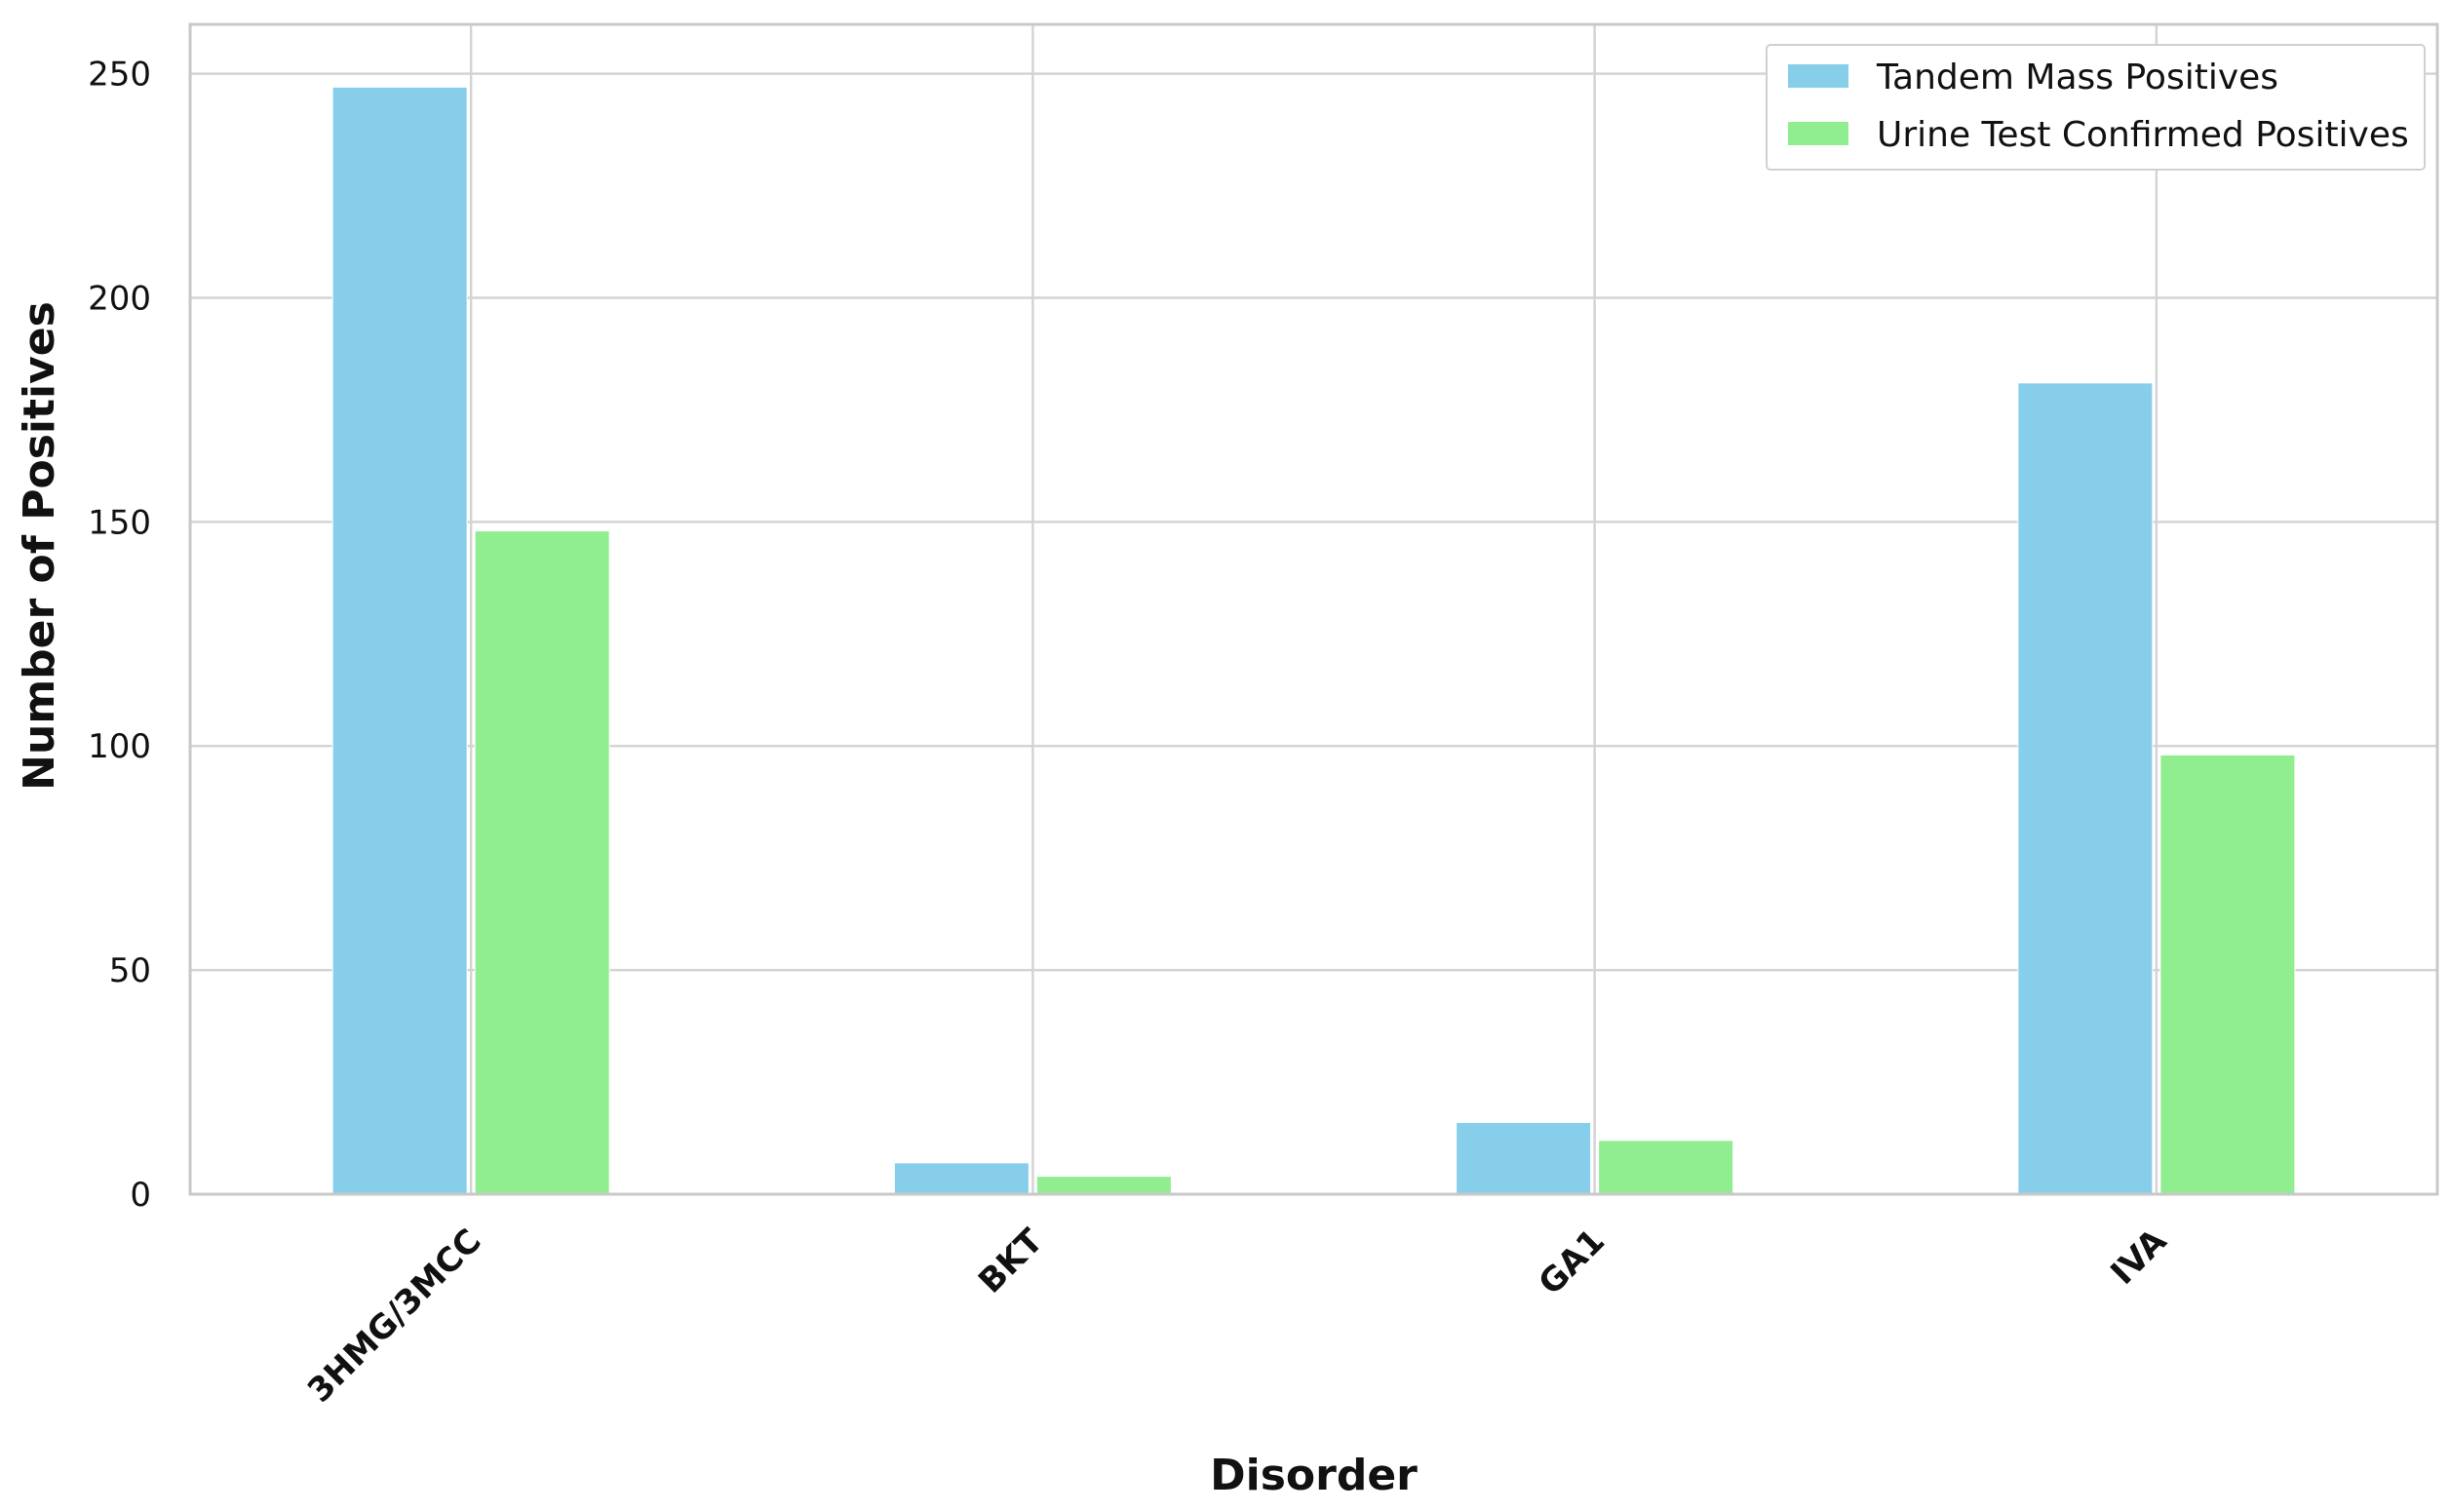 The image size is (2450, 1512). What do you see at coordinates (40, 546) in the screenshot?
I see `y-axis-title: Number of Positives` at bounding box center [40, 546].